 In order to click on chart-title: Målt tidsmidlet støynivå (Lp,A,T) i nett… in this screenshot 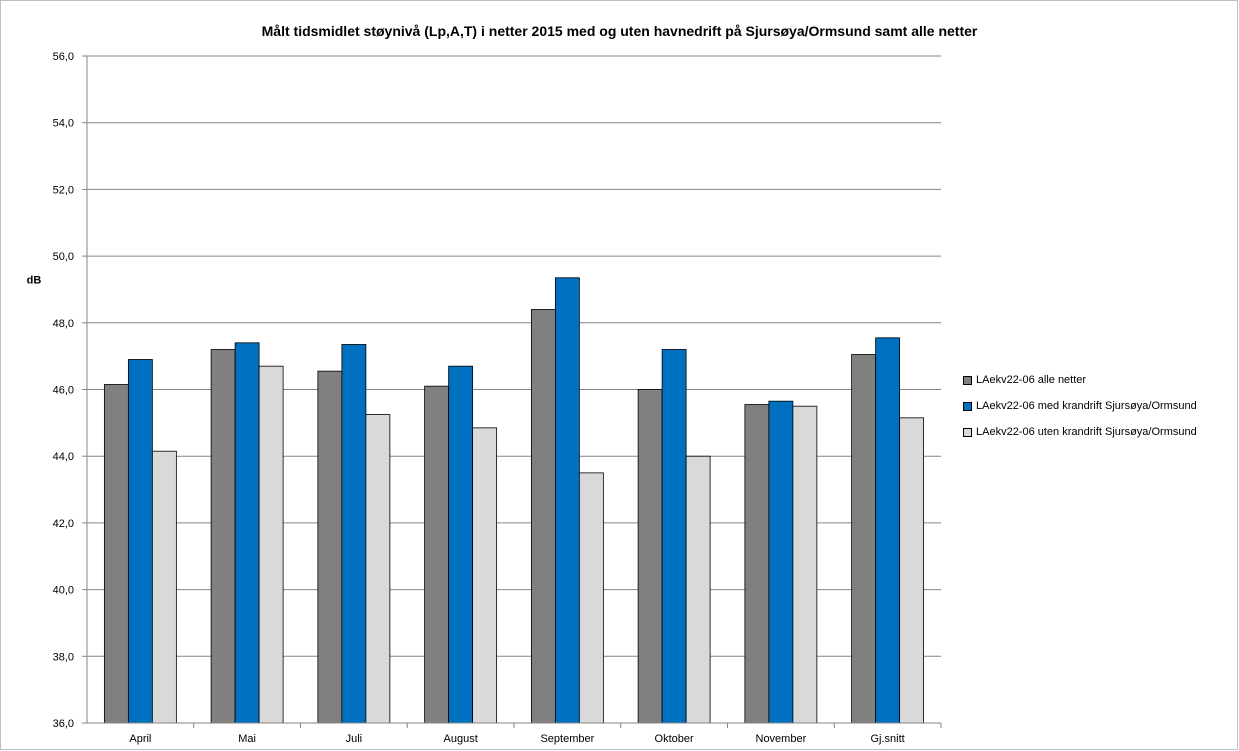, I will do `click(619, 31)`.